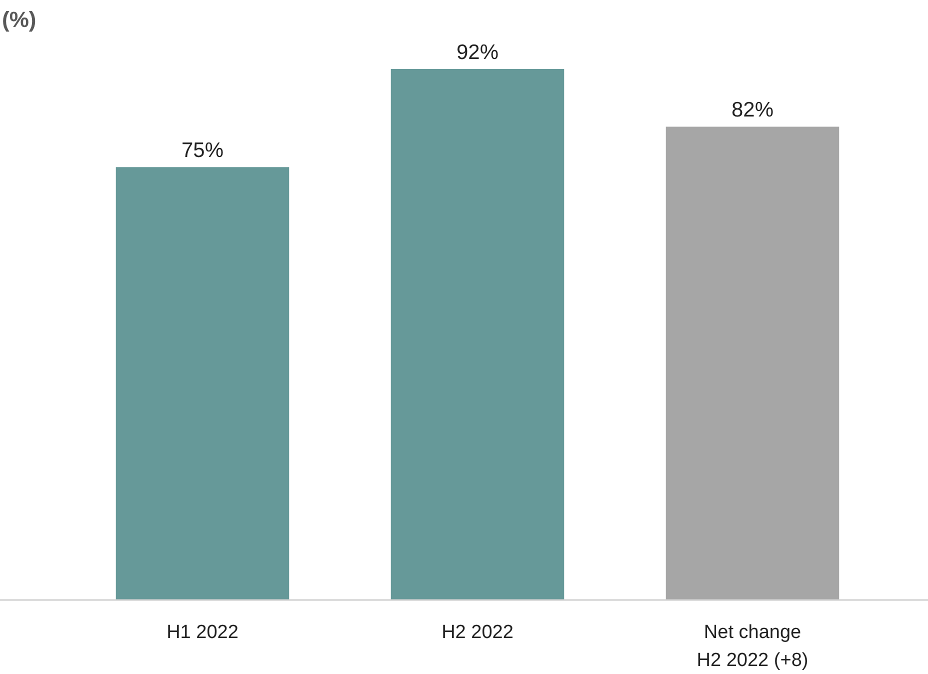 This screenshot has height=674, width=928. I want to click on data-label: 75%, so click(202, 150).